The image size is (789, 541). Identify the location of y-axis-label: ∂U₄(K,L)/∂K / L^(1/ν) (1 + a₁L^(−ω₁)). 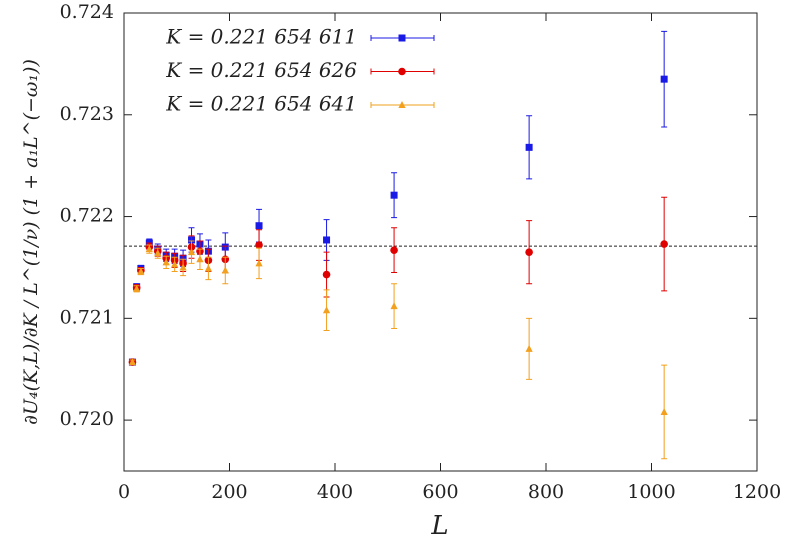
(31, 242).